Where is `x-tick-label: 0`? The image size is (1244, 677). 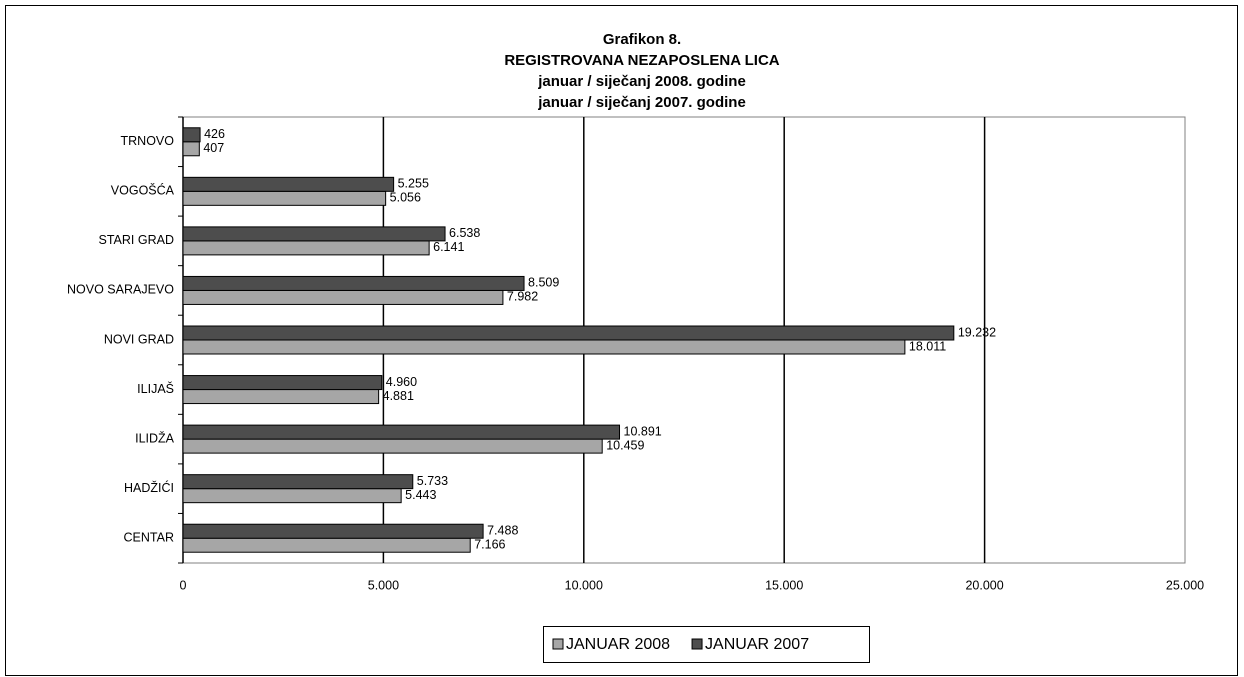 x-tick-label: 0 is located at coordinates (183, 585).